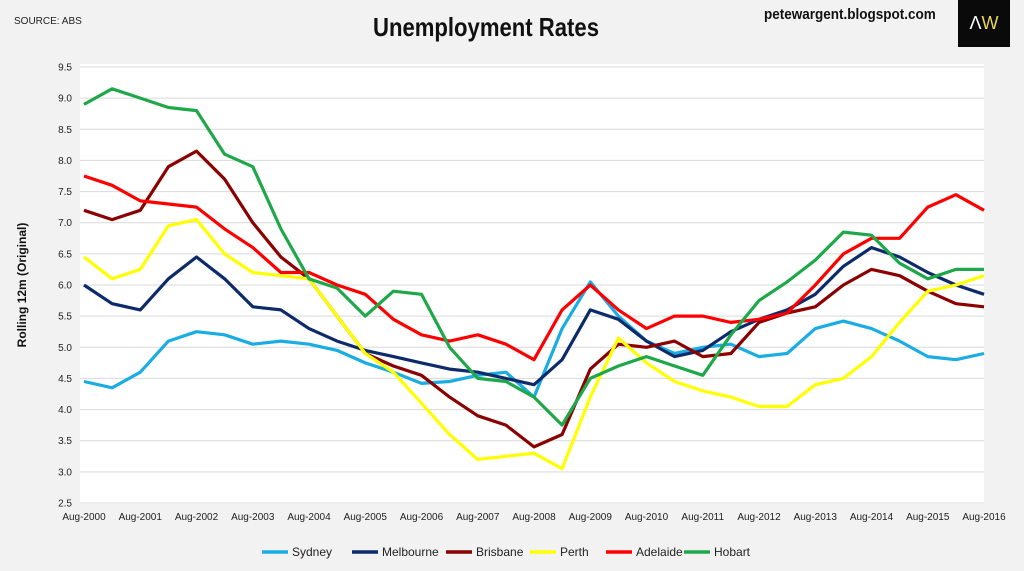 The height and width of the screenshot is (571, 1024). What do you see at coordinates (253, 517) in the screenshot?
I see `x-tick-label: Aug-2003` at bounding box center [253, 517].